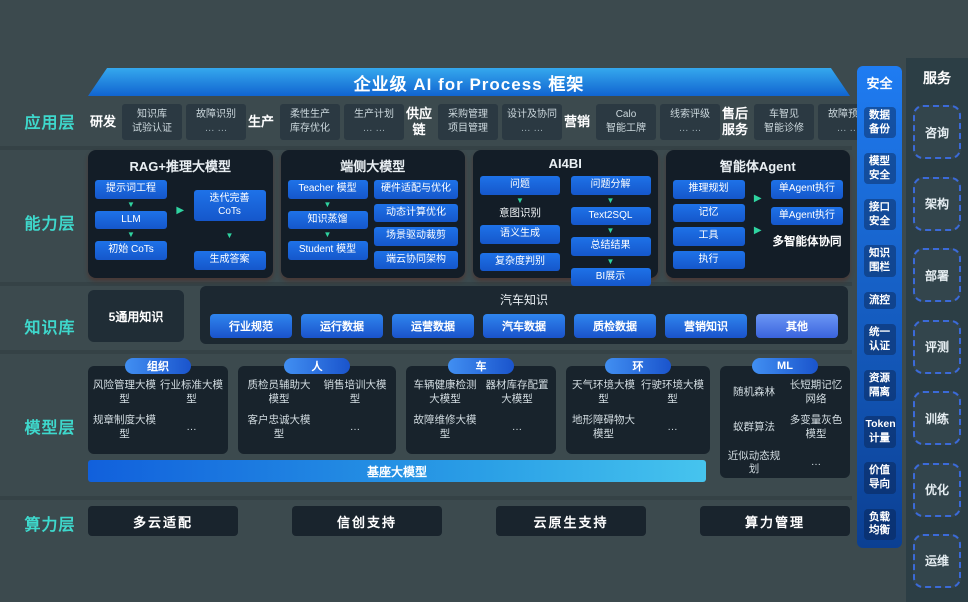  What do you see at coordinates (520, 234) in the screenshot?
I see `flow-node: 语义生成` at bounding box center [520, 234].